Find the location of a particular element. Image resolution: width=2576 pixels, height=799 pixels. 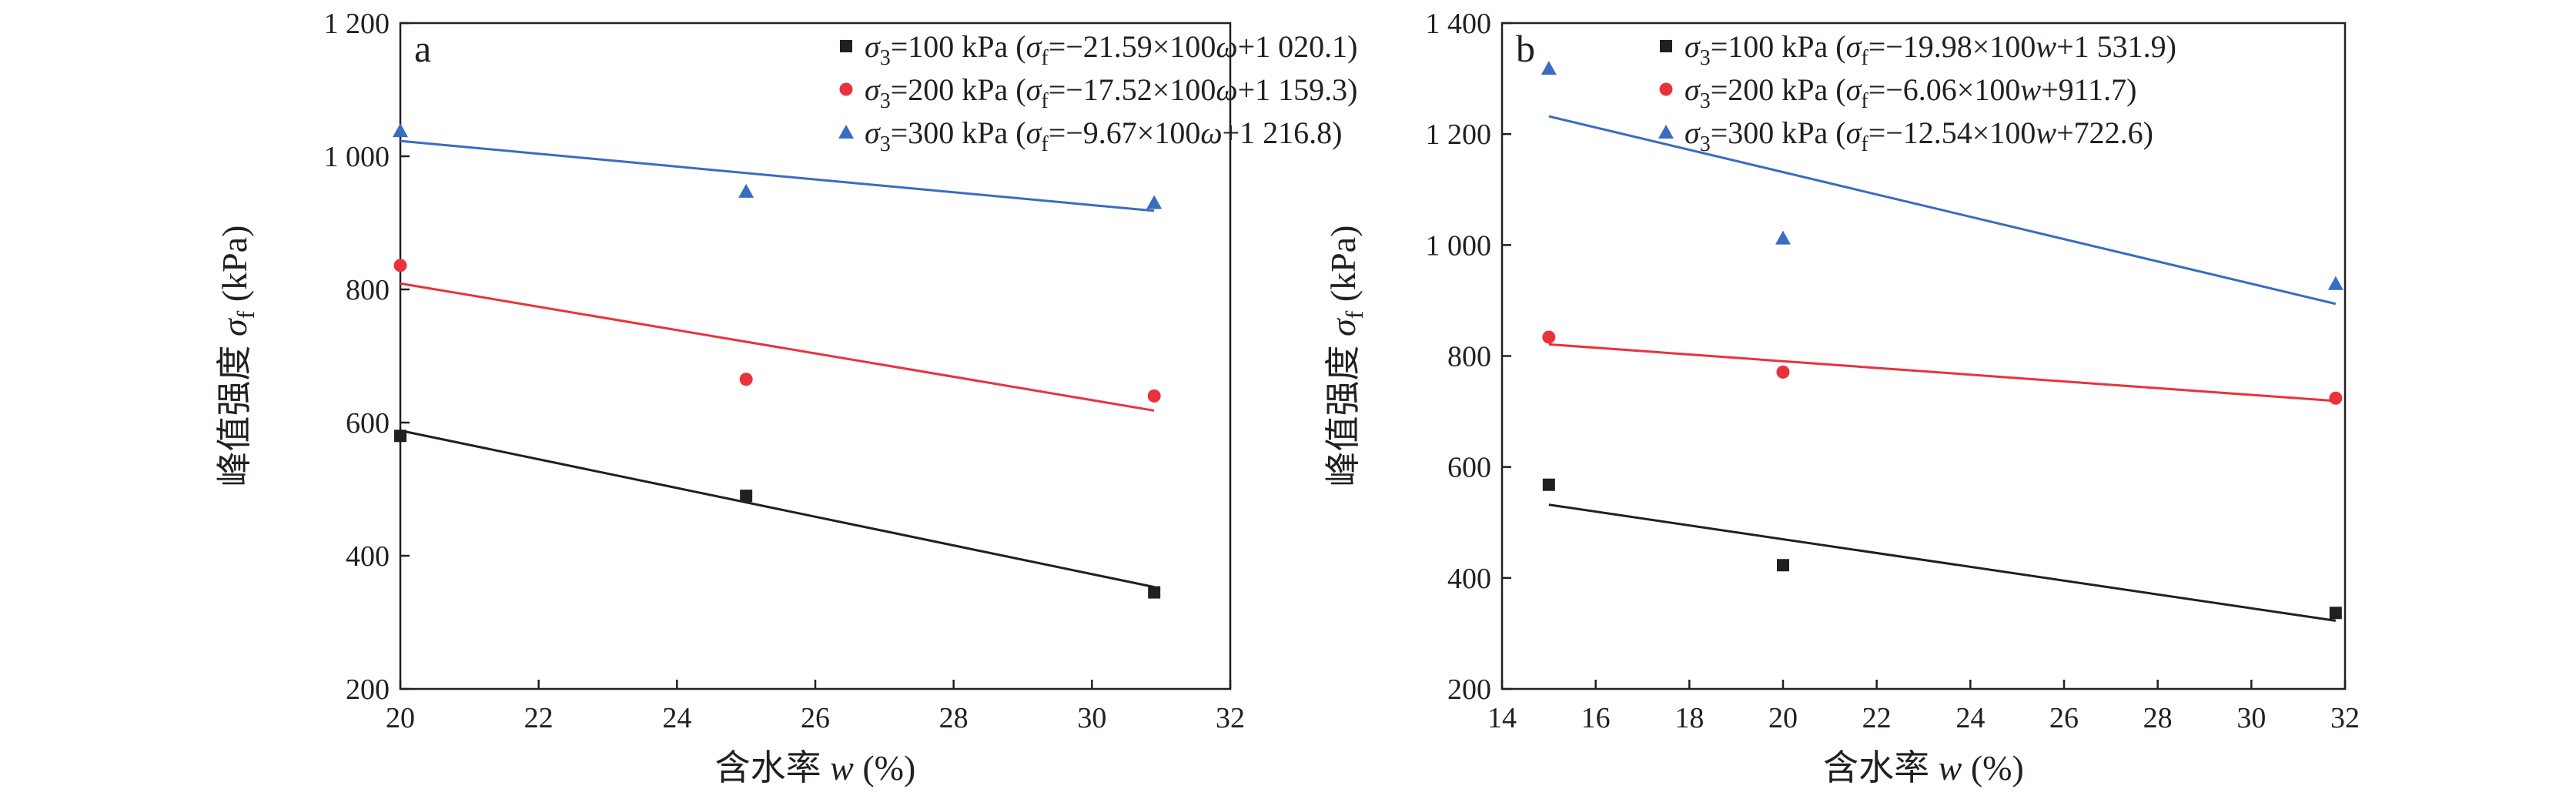

legend-label: σ3=300 kPa (σf=−12.54×100w+722.6) is located at coordinates (1918, 135).